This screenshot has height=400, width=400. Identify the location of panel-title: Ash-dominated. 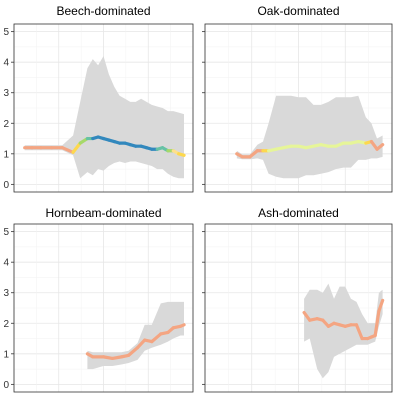
(298, 213).